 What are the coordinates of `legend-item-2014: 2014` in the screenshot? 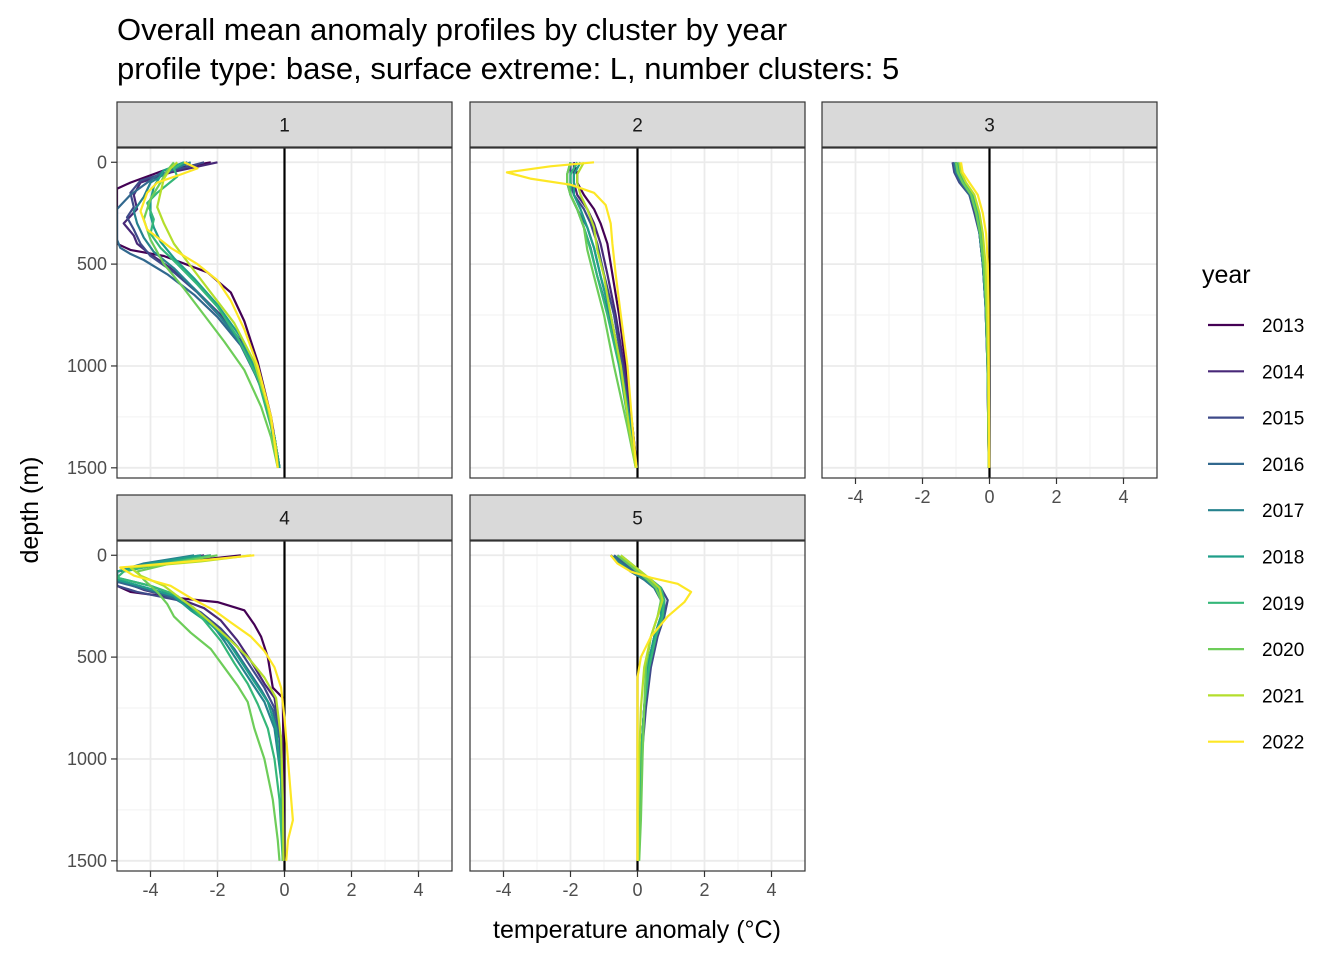 It's located at (1256, 372).